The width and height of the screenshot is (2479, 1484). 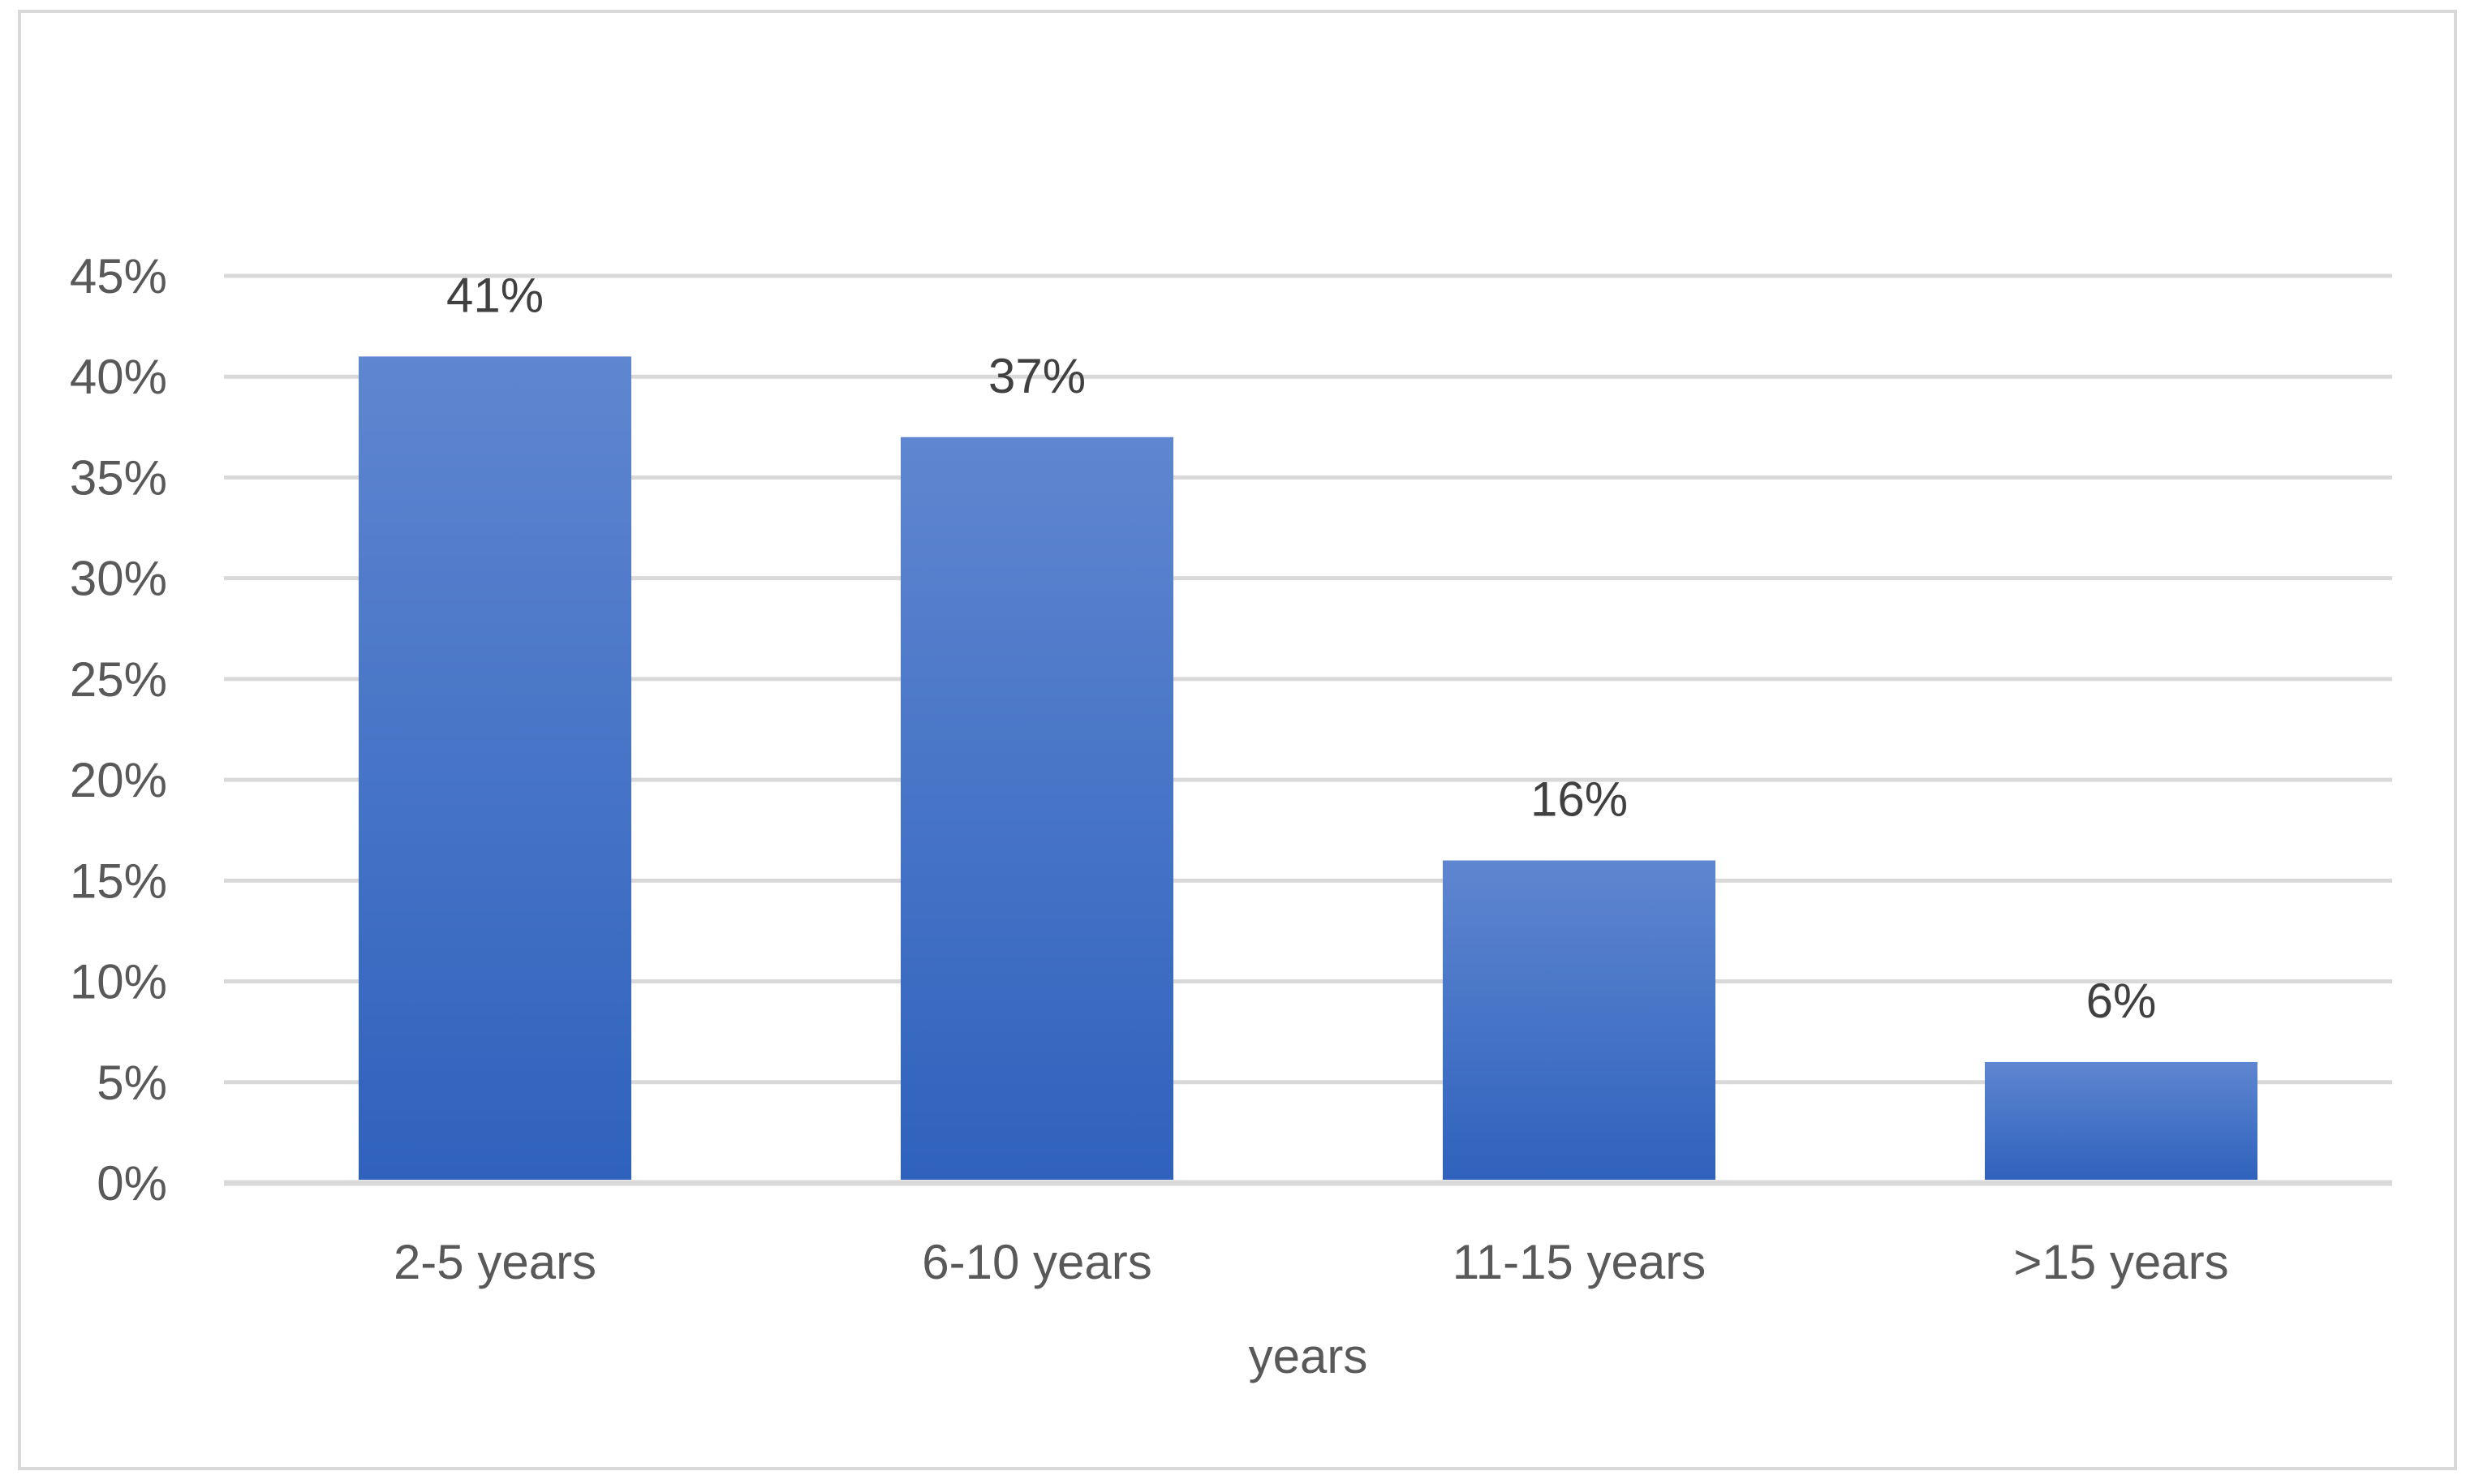 I want to click on y-tick-label: 10%, so click(x=119, y=982).